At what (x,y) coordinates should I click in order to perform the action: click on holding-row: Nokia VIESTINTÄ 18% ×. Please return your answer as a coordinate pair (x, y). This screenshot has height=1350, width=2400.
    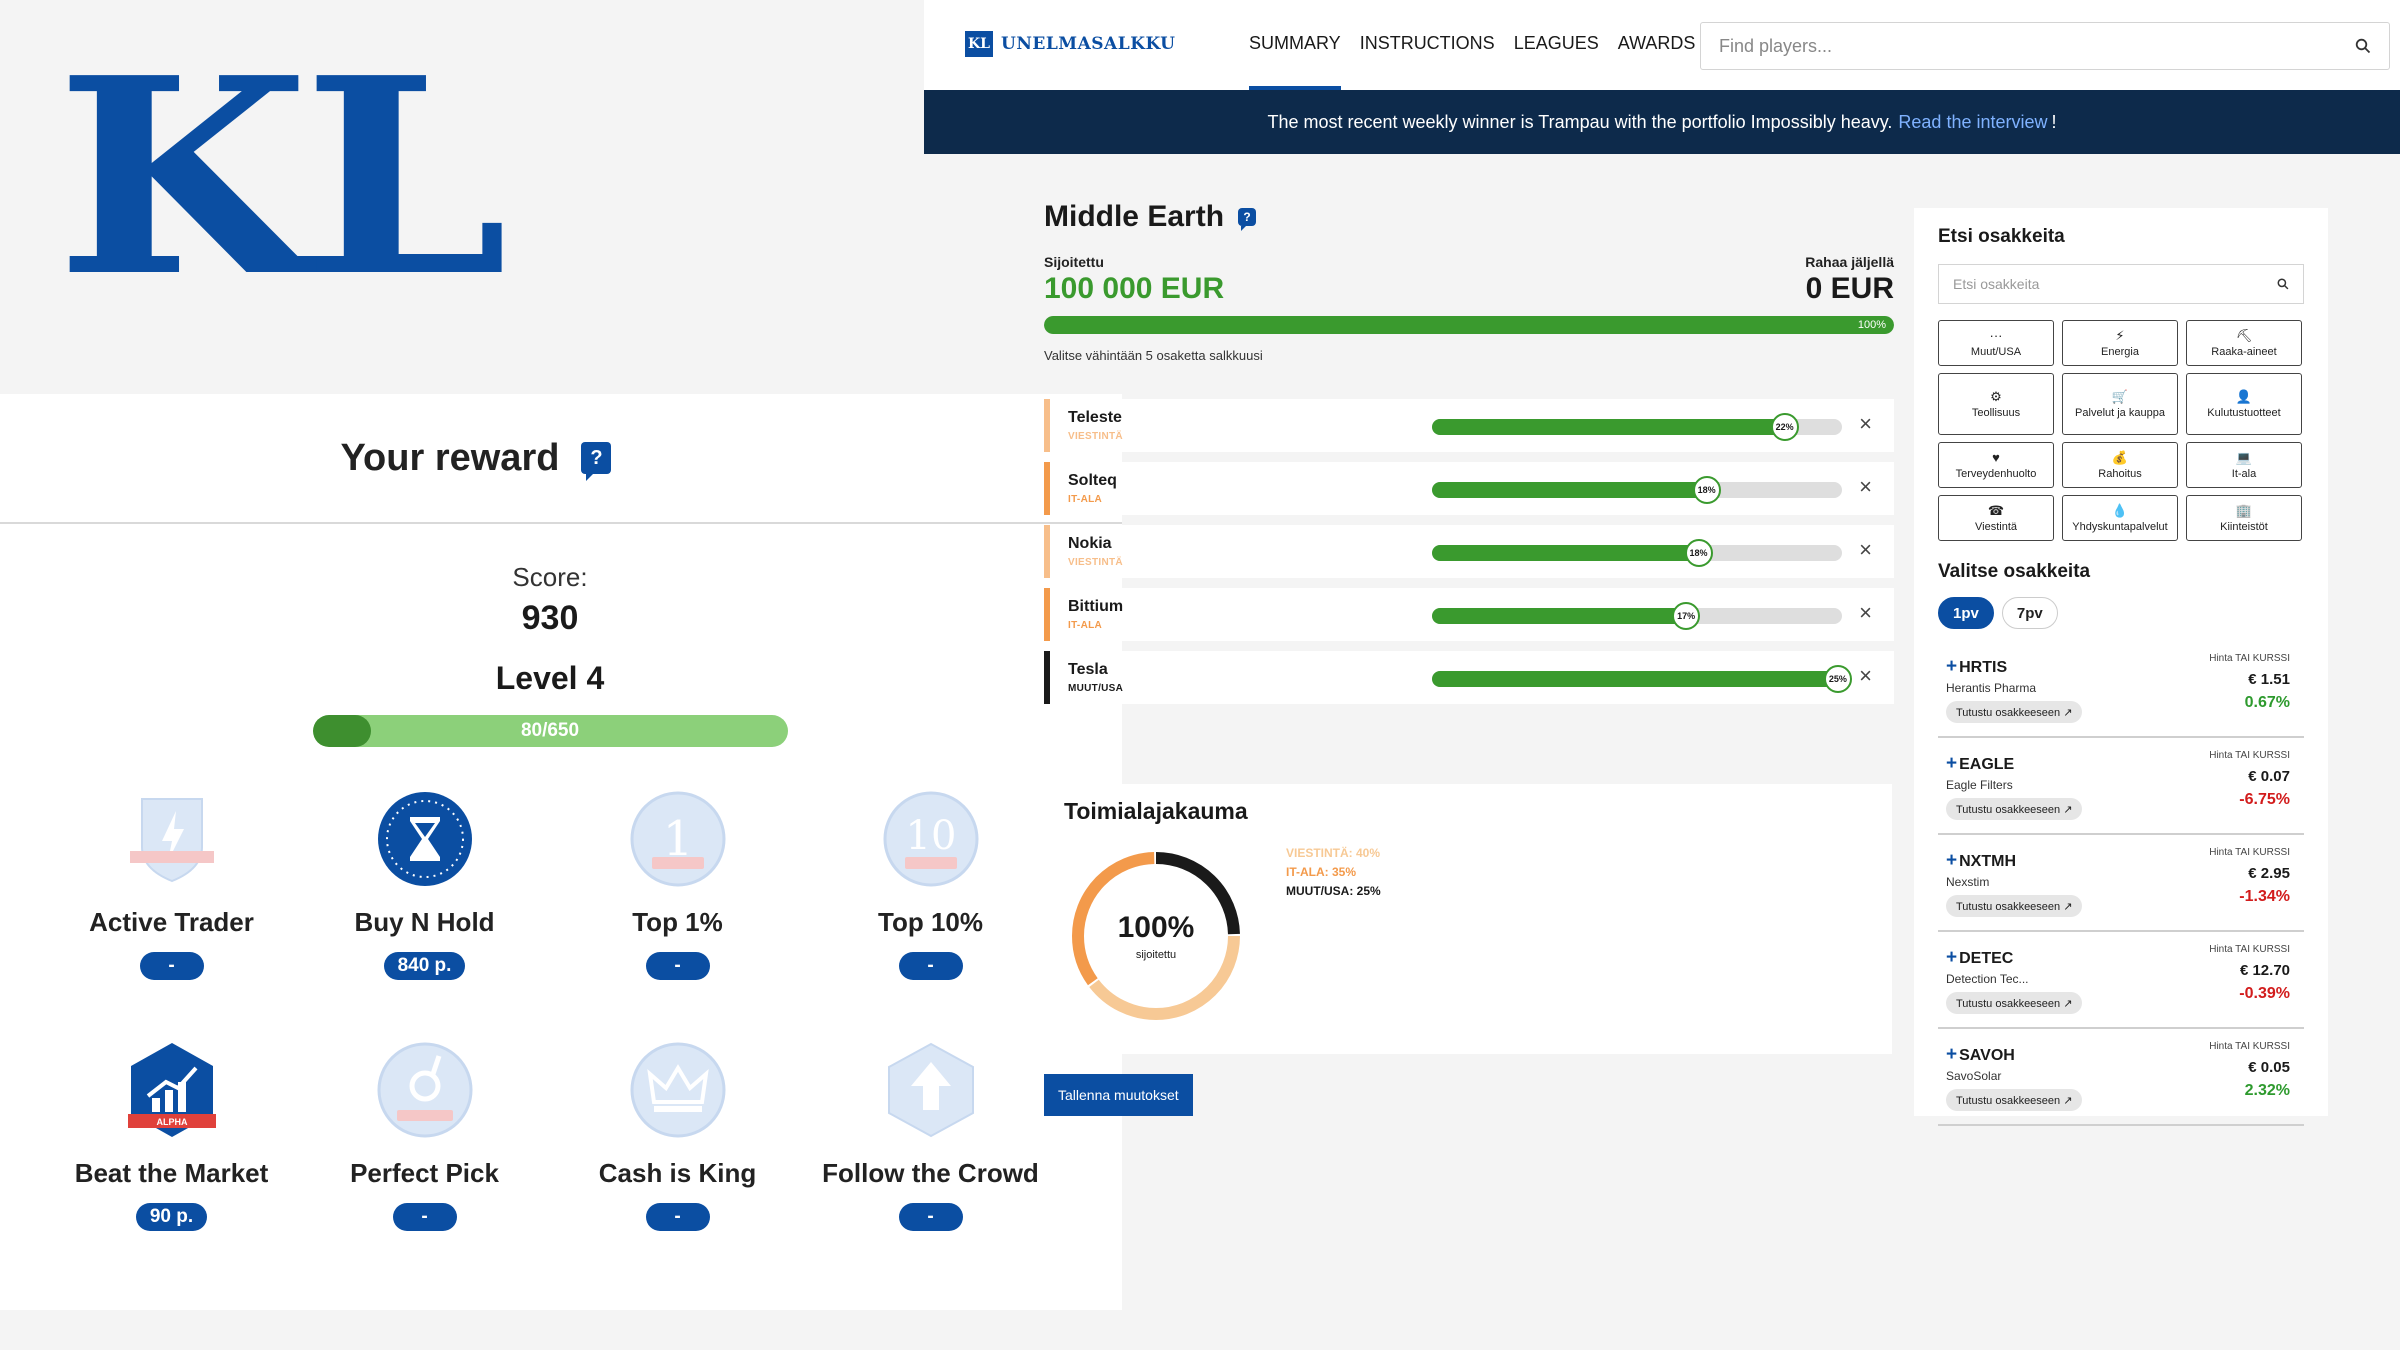
    Looking at the image, I should click on (1469, 551).